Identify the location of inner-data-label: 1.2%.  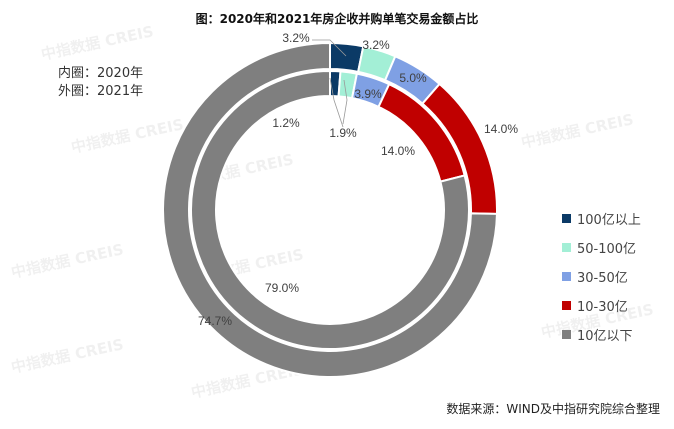
(286, 123).